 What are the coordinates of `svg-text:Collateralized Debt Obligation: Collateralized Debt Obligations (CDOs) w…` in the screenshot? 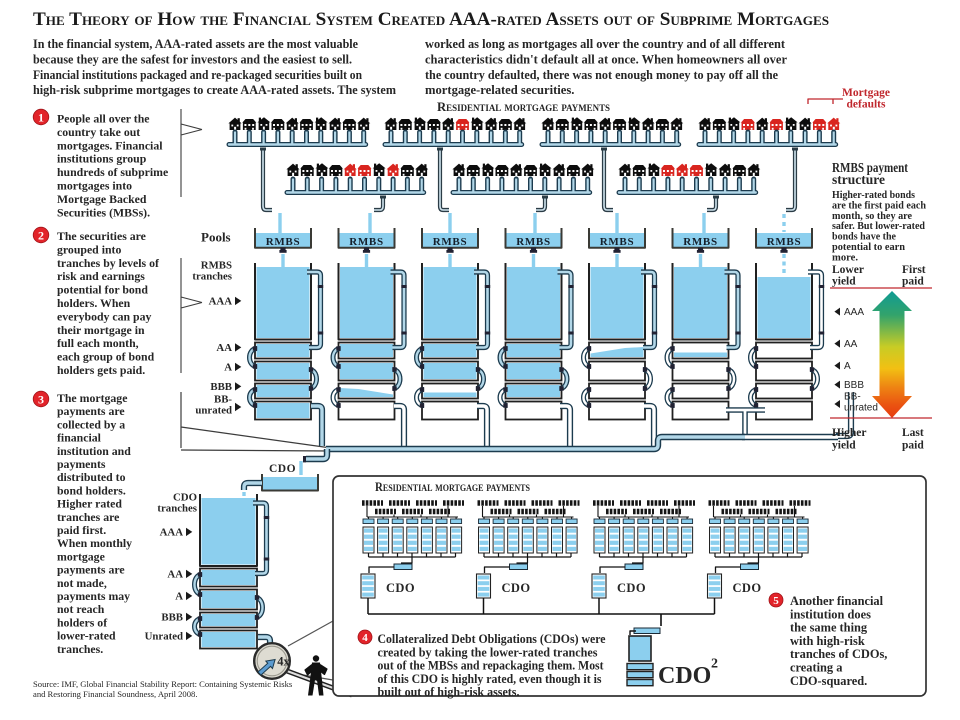 It's located at (492, 639).